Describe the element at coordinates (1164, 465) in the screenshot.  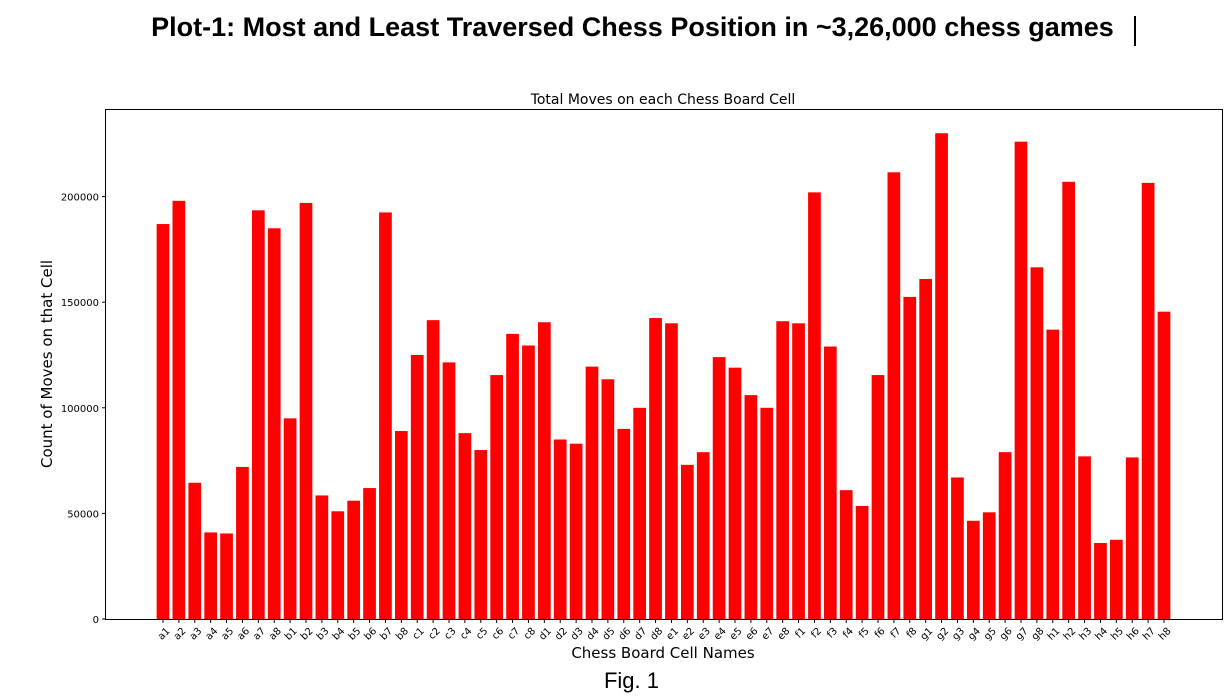
I see `bar-h8` at that location.